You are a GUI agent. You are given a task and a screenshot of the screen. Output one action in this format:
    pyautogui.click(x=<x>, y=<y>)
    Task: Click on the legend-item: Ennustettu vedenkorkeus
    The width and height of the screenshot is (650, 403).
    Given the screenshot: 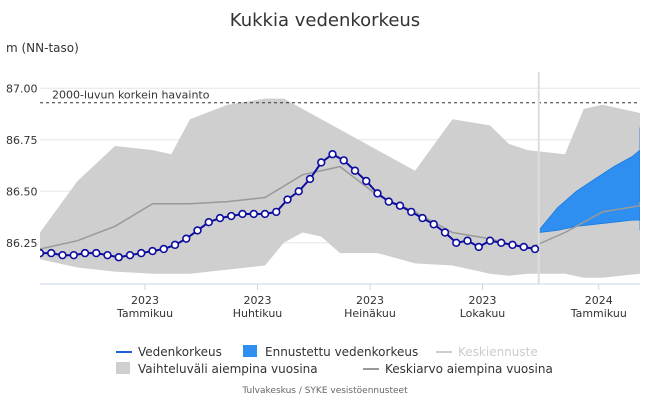 What is the action you would take?
    pyautogui.click(x=330, y=352)
    